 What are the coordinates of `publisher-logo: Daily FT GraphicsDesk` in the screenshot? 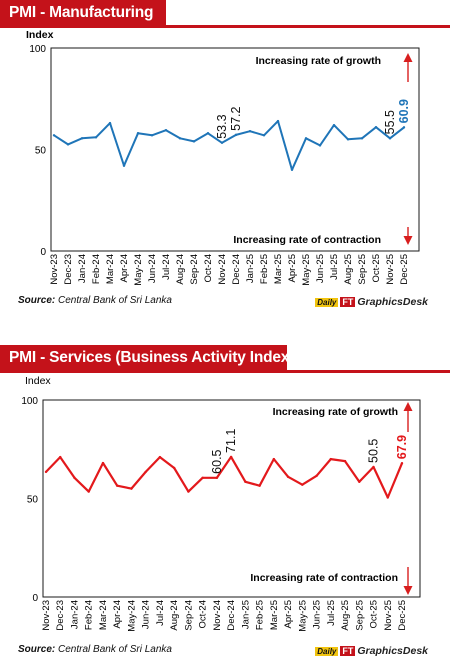 It's located at (371, 302).